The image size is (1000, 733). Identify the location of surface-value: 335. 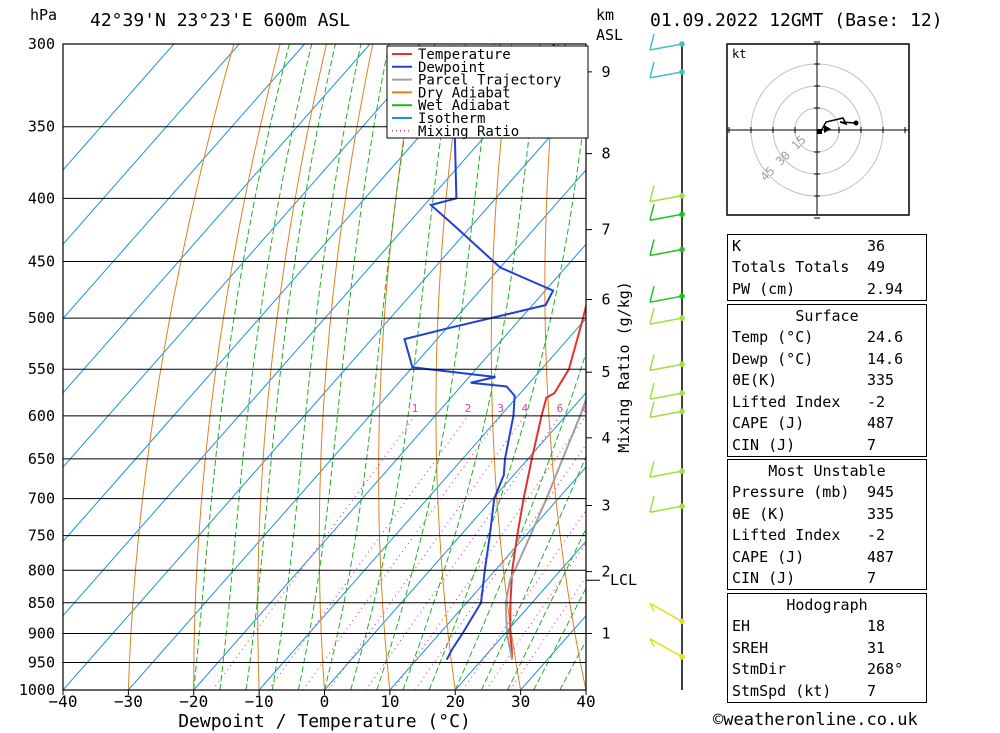
(881, 380).